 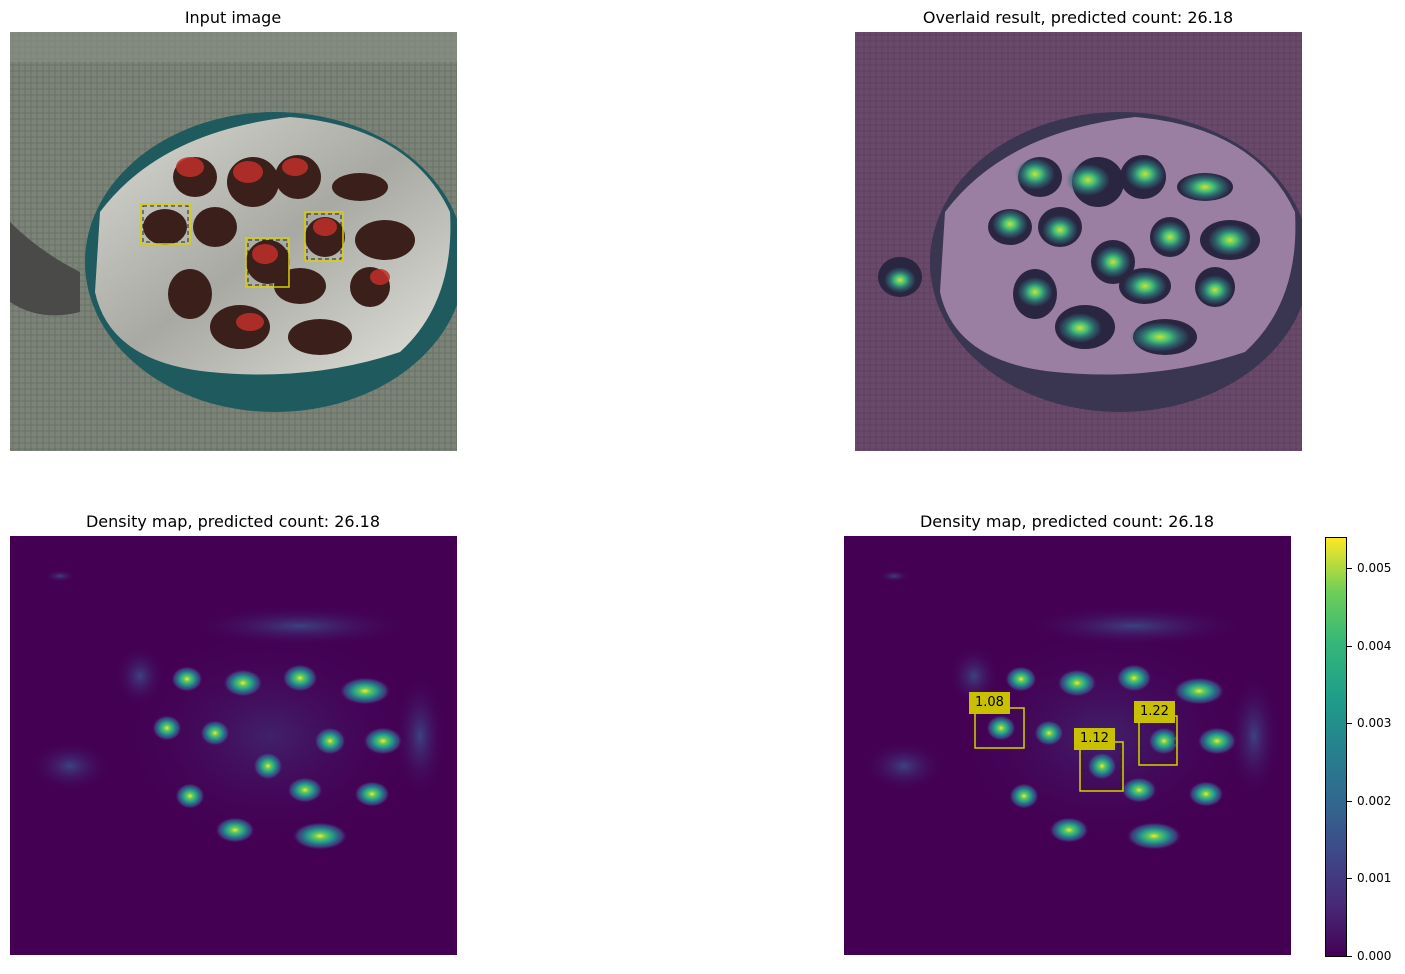 I want to click on density-map-title-right: Density map, predicted count: 26.18, so click(x=1067, y=521).